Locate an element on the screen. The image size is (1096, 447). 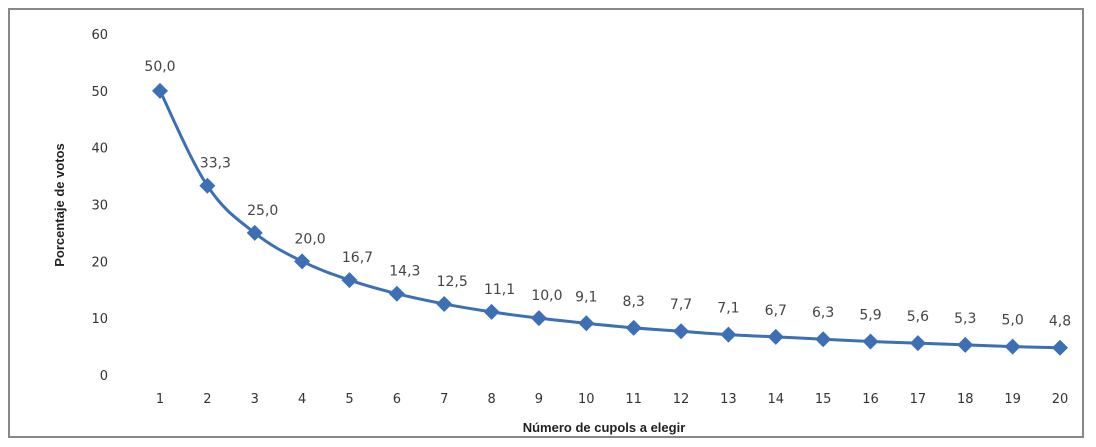
x-tick-label: 13 is located at coordinates (728, 399).